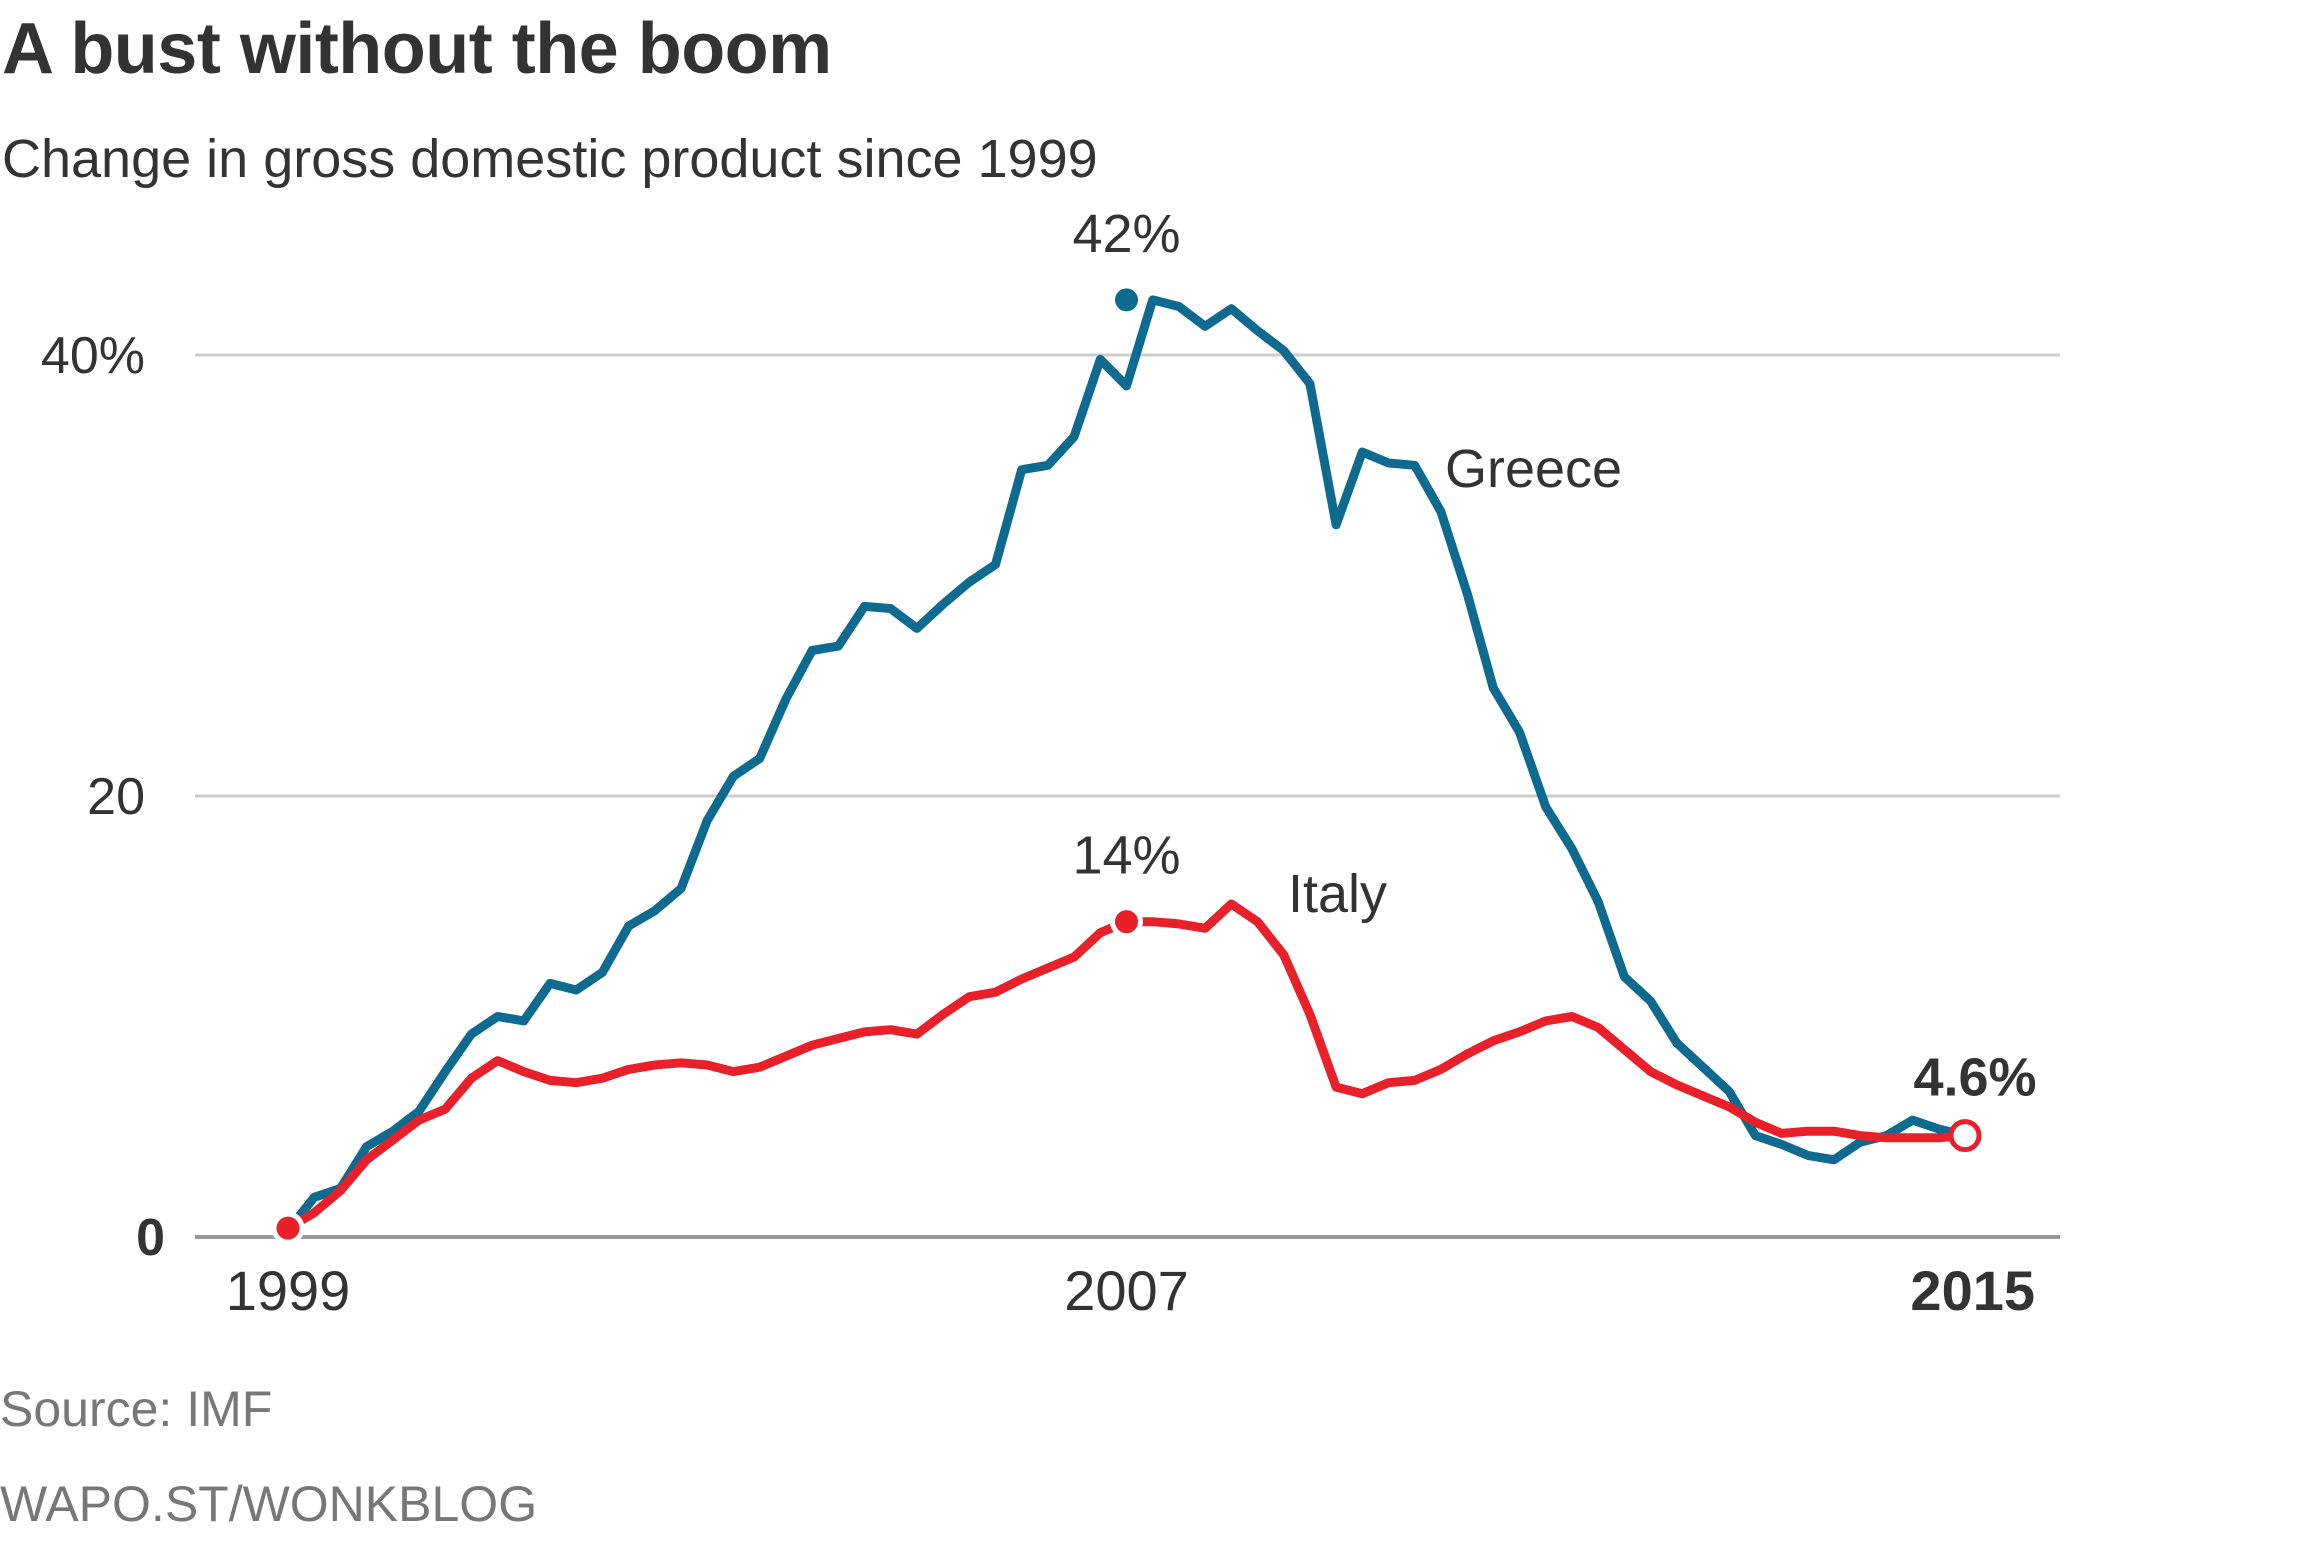  What do you see at coordinates (288, 1228) in the screenshot?
I see `start-marker-italy` at bounding box center [288, 1228].